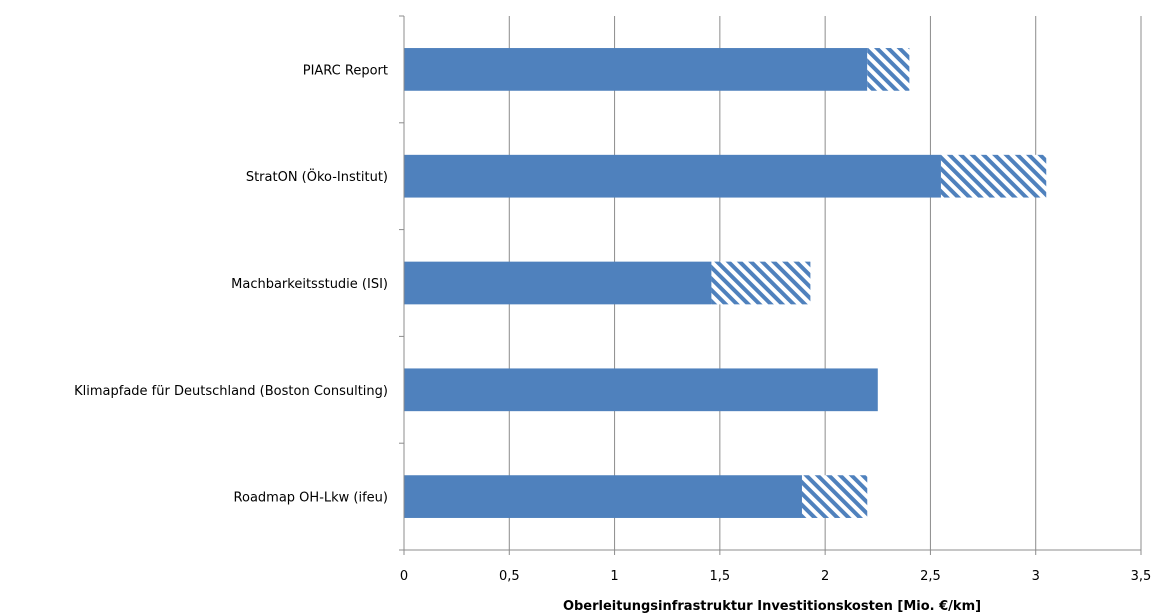  Describe the element at coordinates (1141, 576) in the screenshot. I see `x-tick-label: 3,5` at that location.